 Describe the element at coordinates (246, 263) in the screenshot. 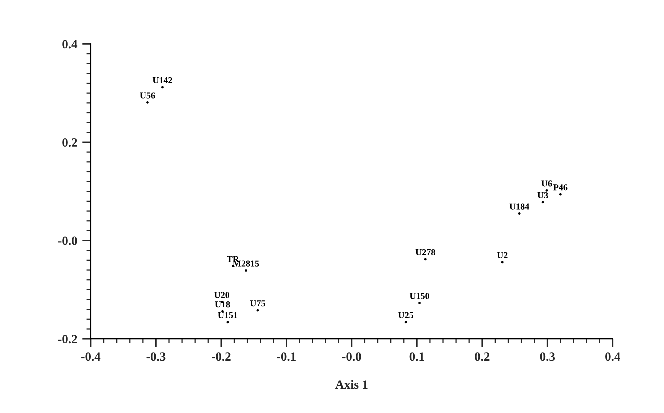

I see `data-label: M2815` at that location.